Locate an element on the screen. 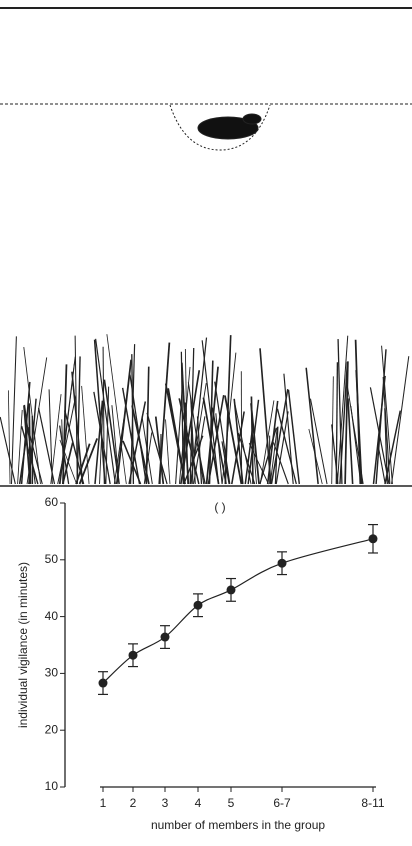 This screenshot has height=846, width=412. annotation: ( ) is located at coordinates (219, 507).